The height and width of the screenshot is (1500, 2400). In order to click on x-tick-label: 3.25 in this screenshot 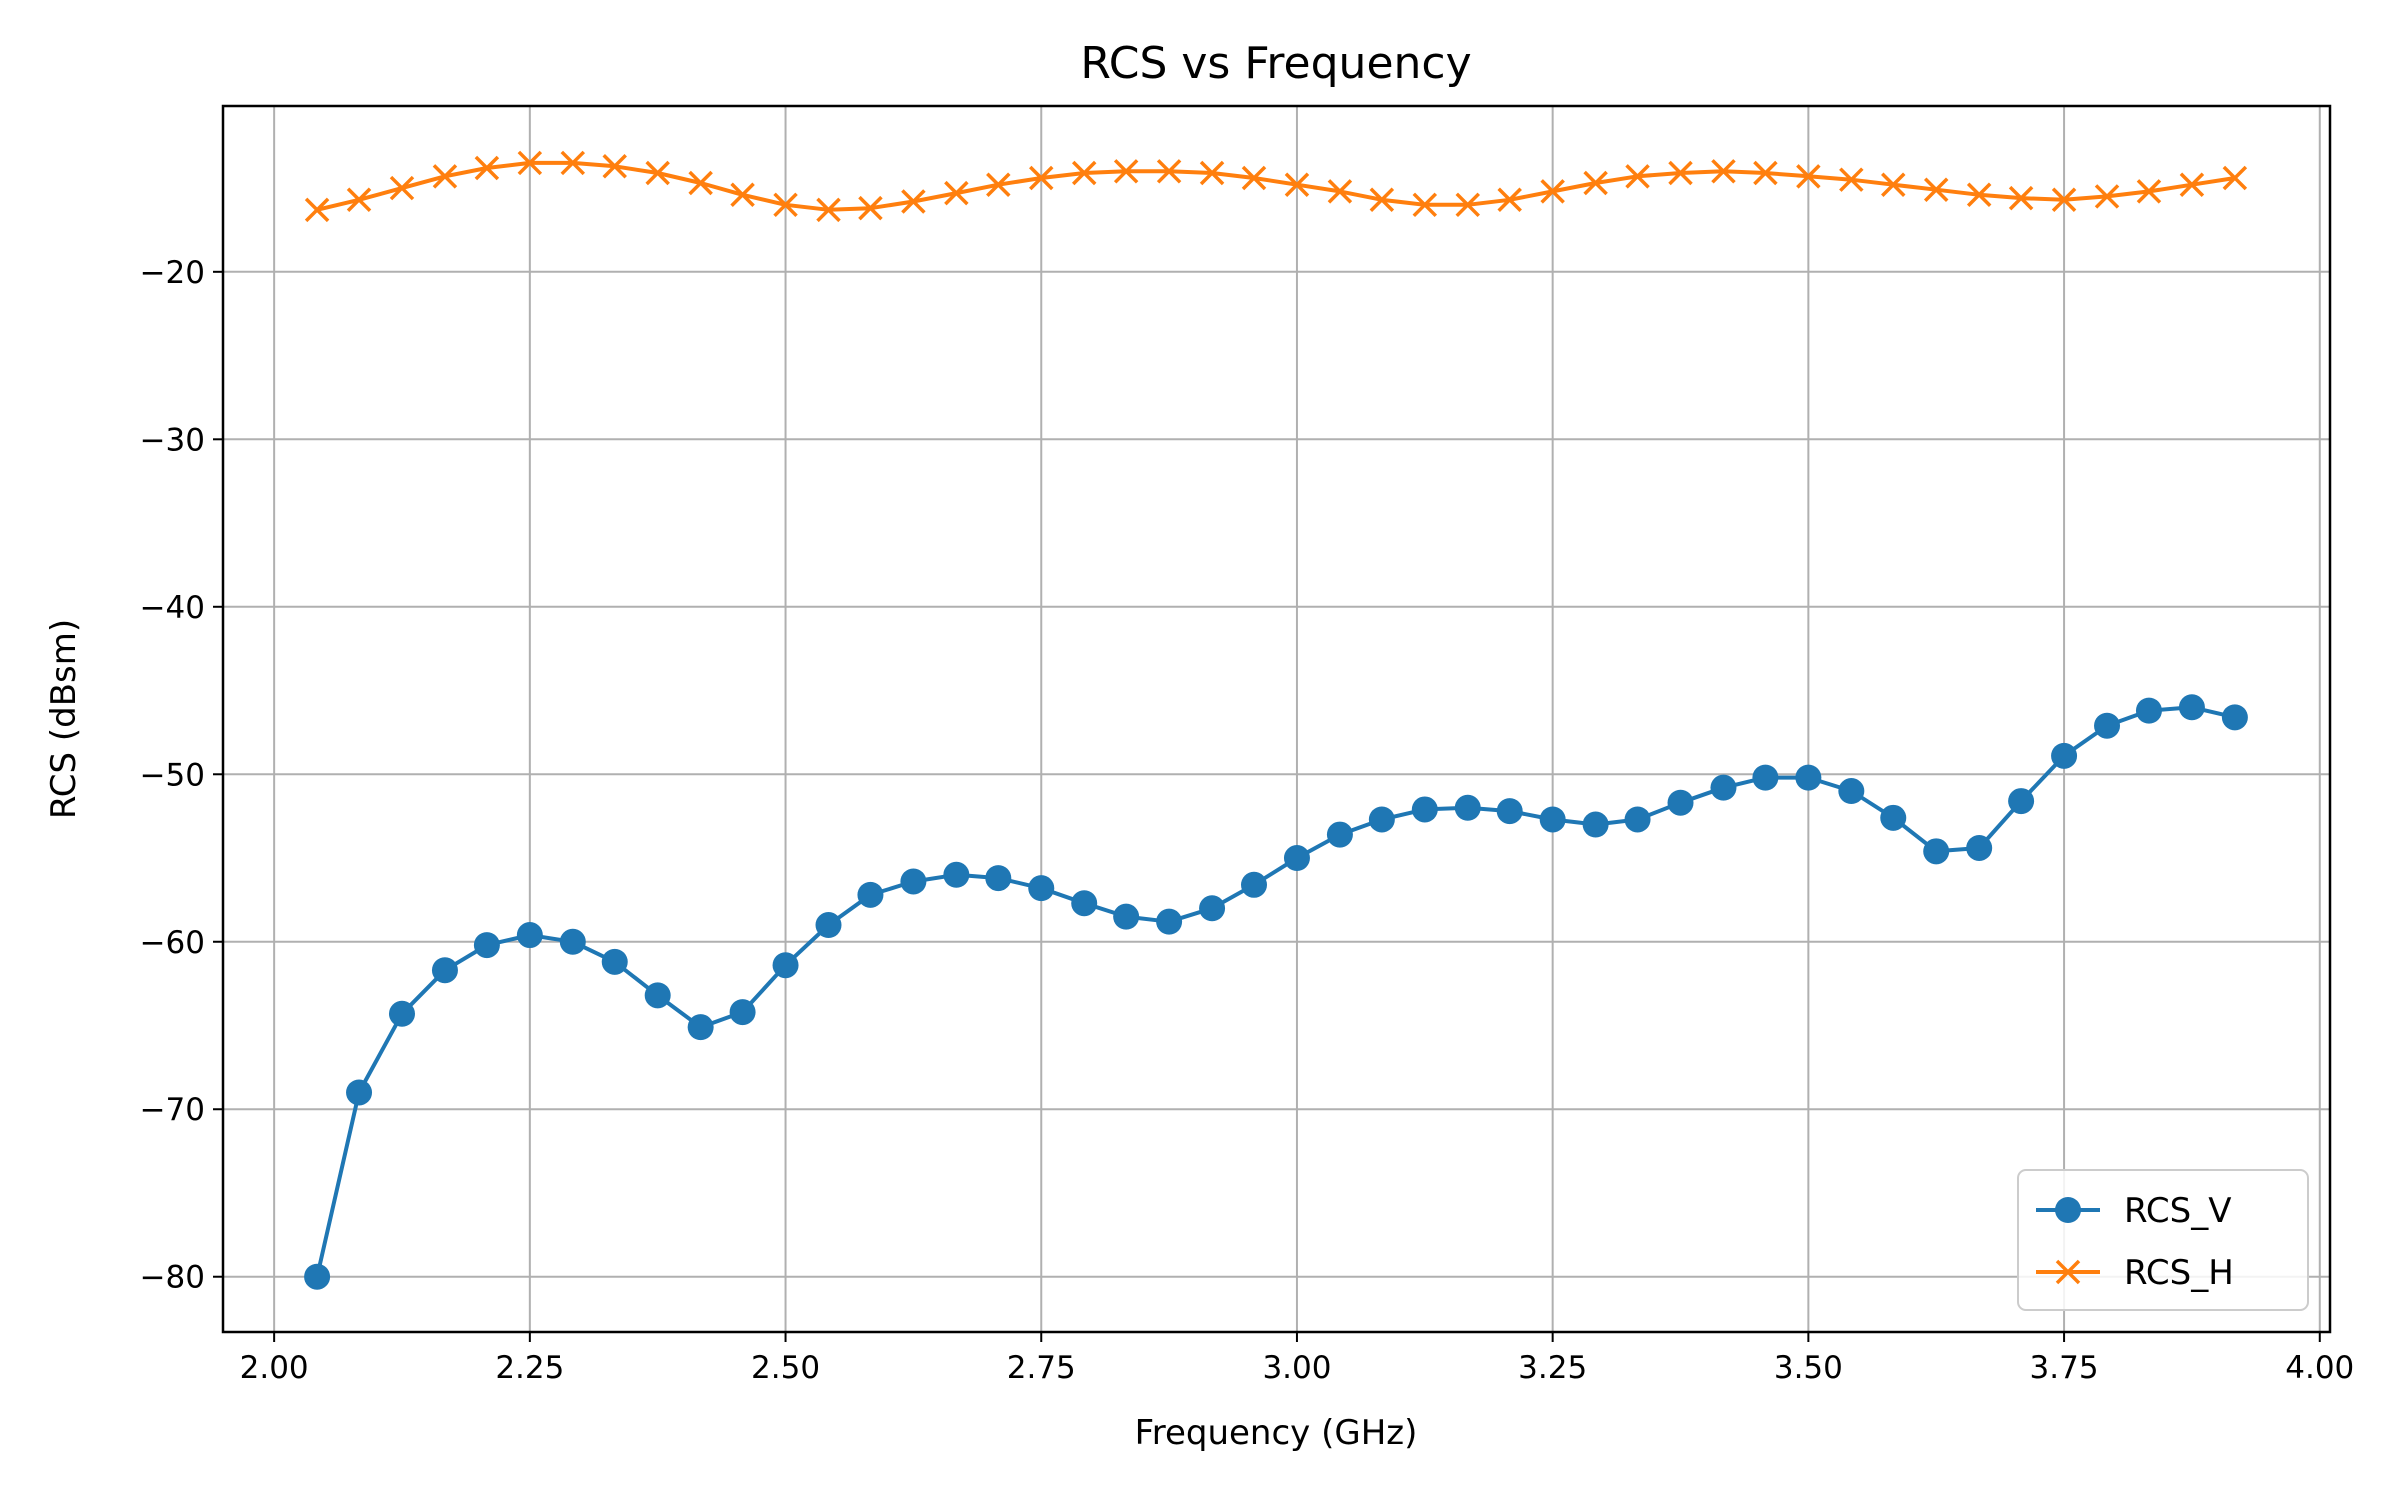, I will do `click(1552, 1368)`.